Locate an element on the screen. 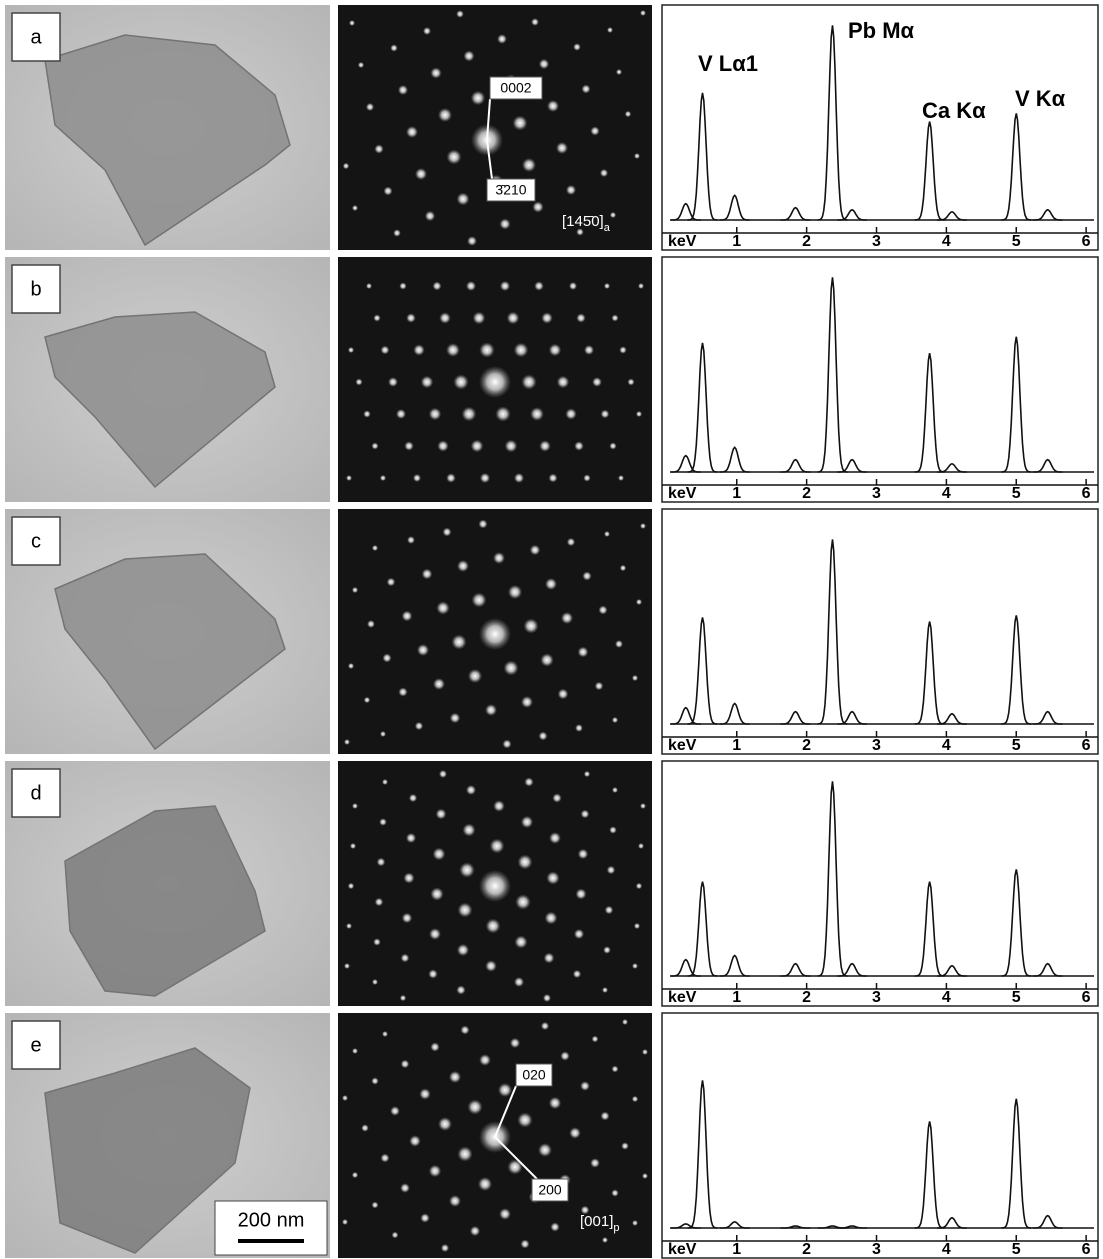 The image size is (1103, 1259). panel-label-box is located at coordinates (36, 289).